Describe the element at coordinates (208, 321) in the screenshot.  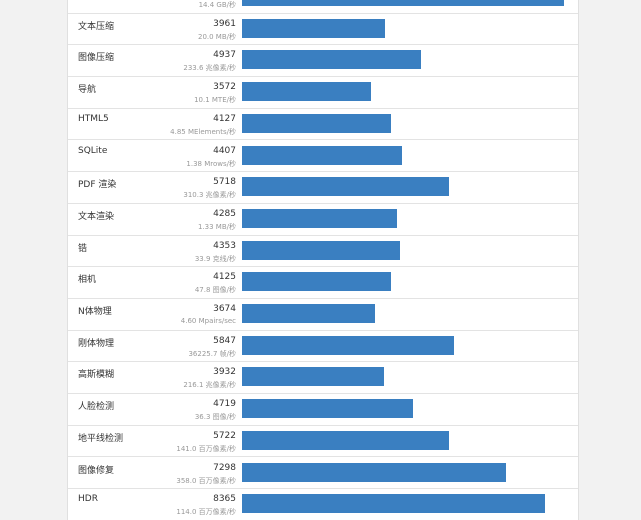
I see `benchmark-unit: 4.60 Mpairs/sec` at that location.